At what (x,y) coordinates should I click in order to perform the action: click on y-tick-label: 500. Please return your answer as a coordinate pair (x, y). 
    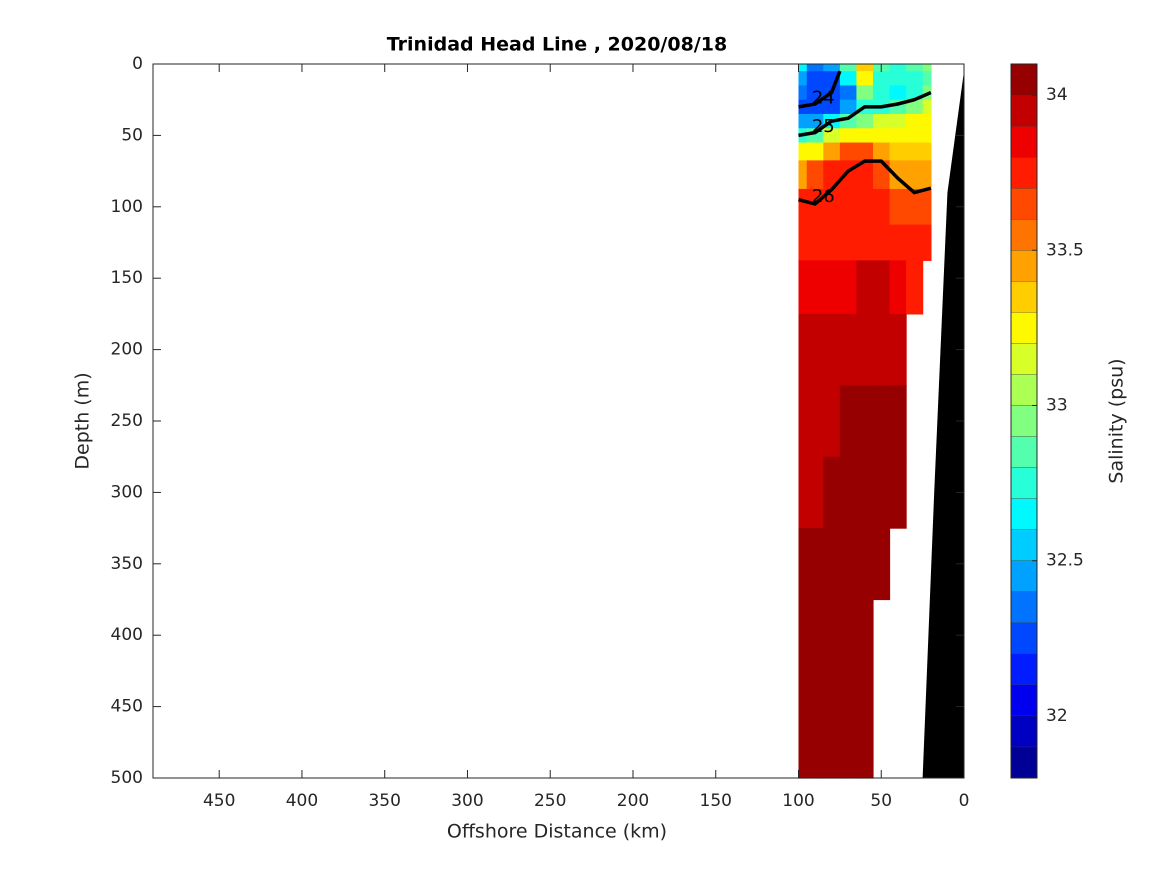
    Looking at the image, I should click on (127, 778).